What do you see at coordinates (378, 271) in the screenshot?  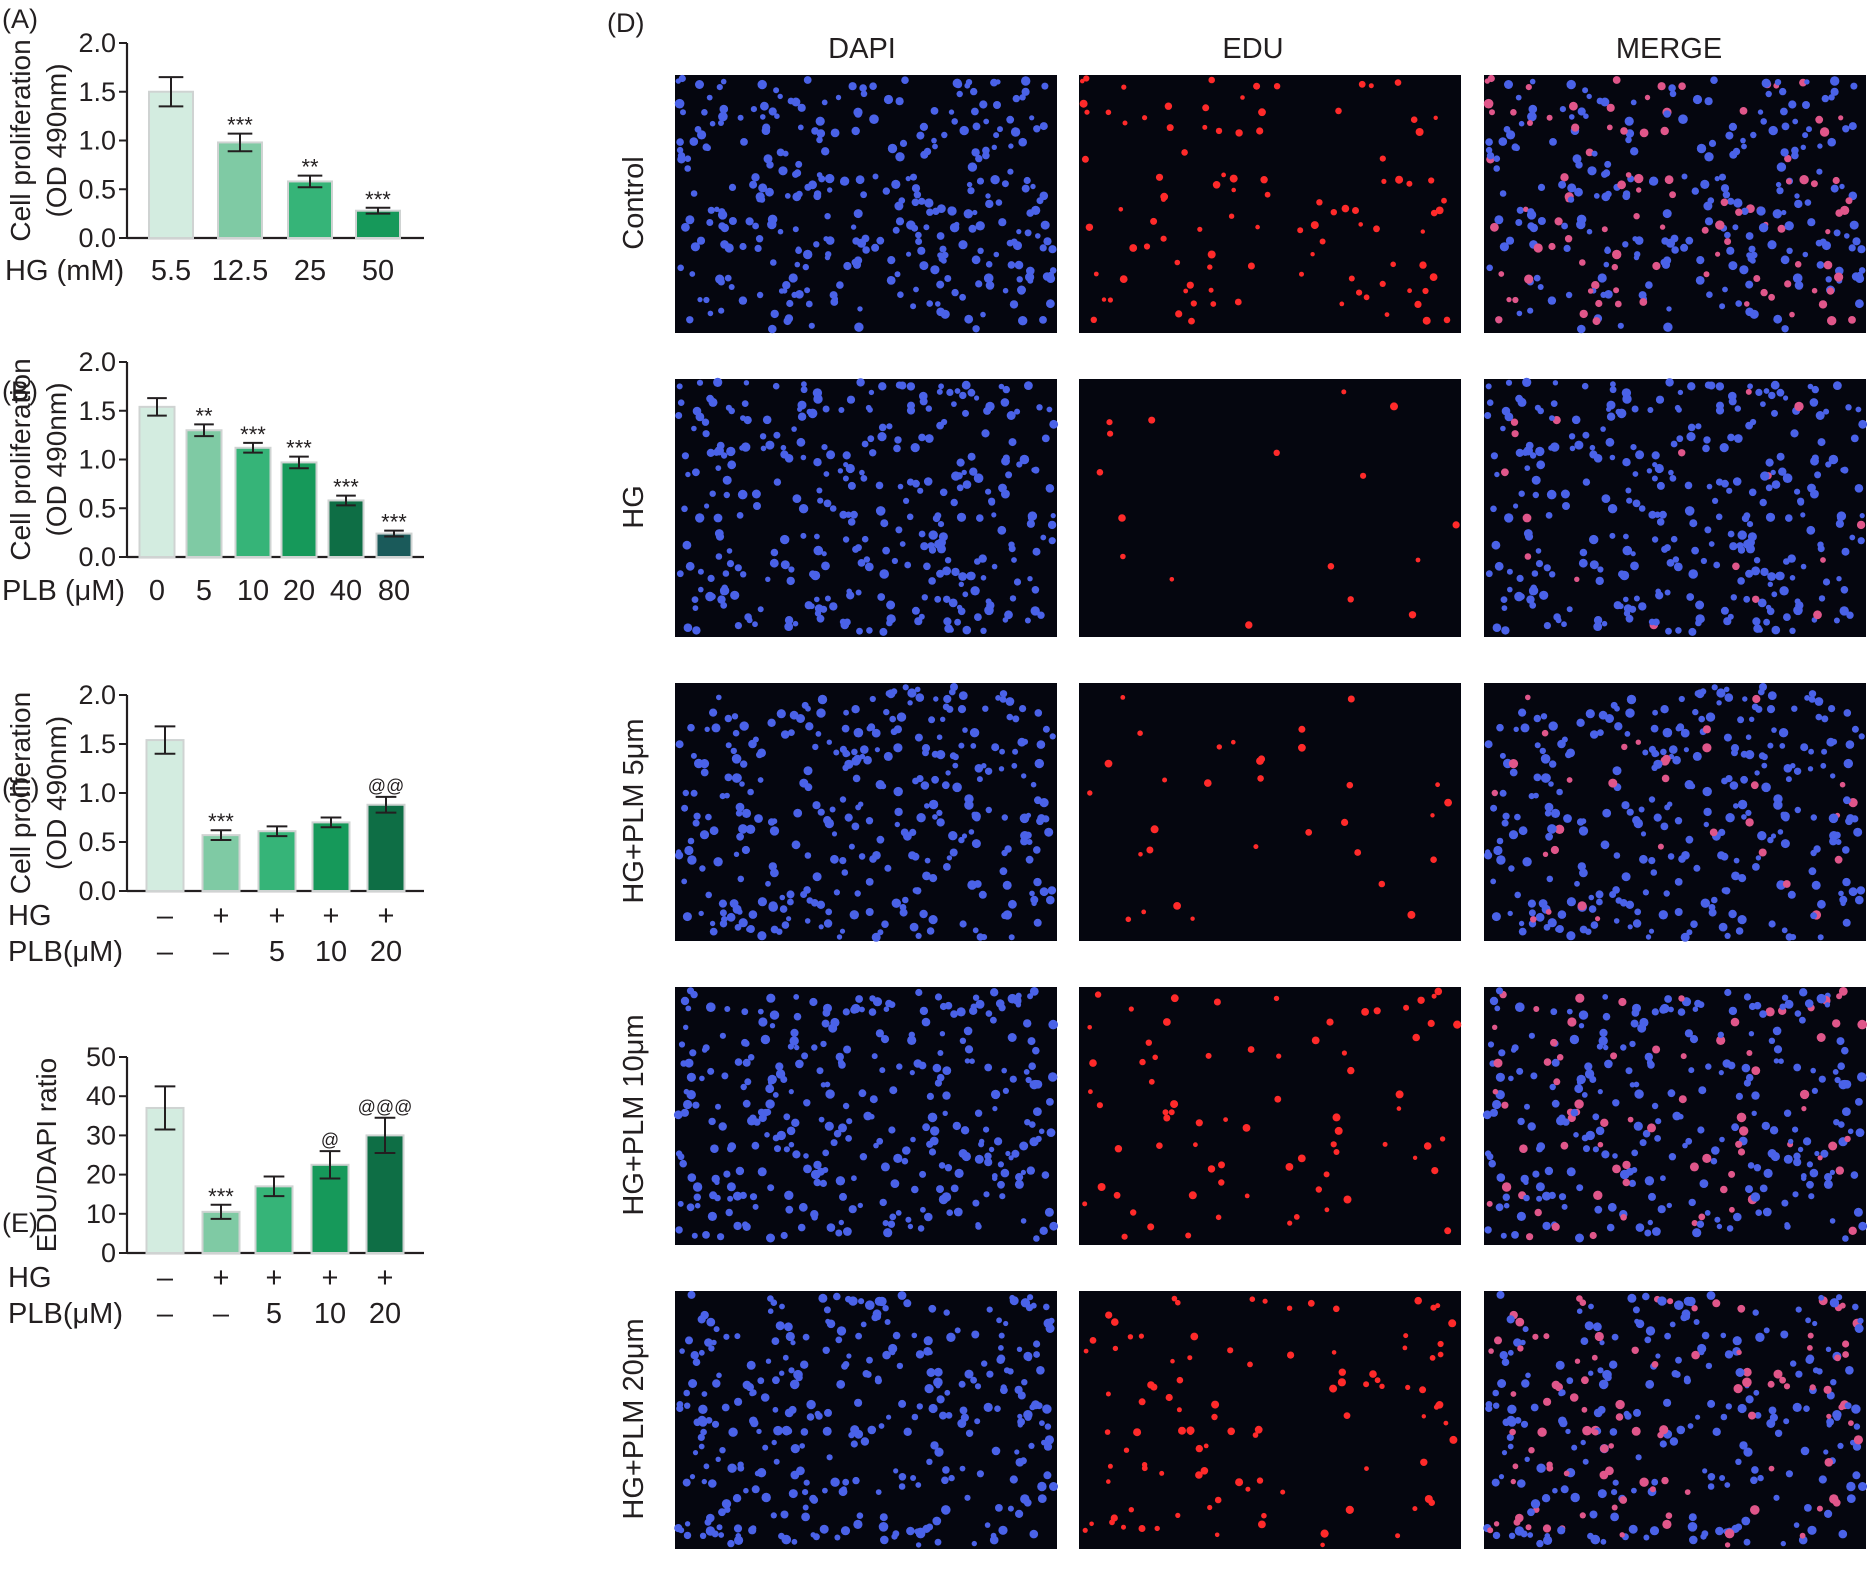 I see `x-tick-label: 50` at bounding box center [378, 271].